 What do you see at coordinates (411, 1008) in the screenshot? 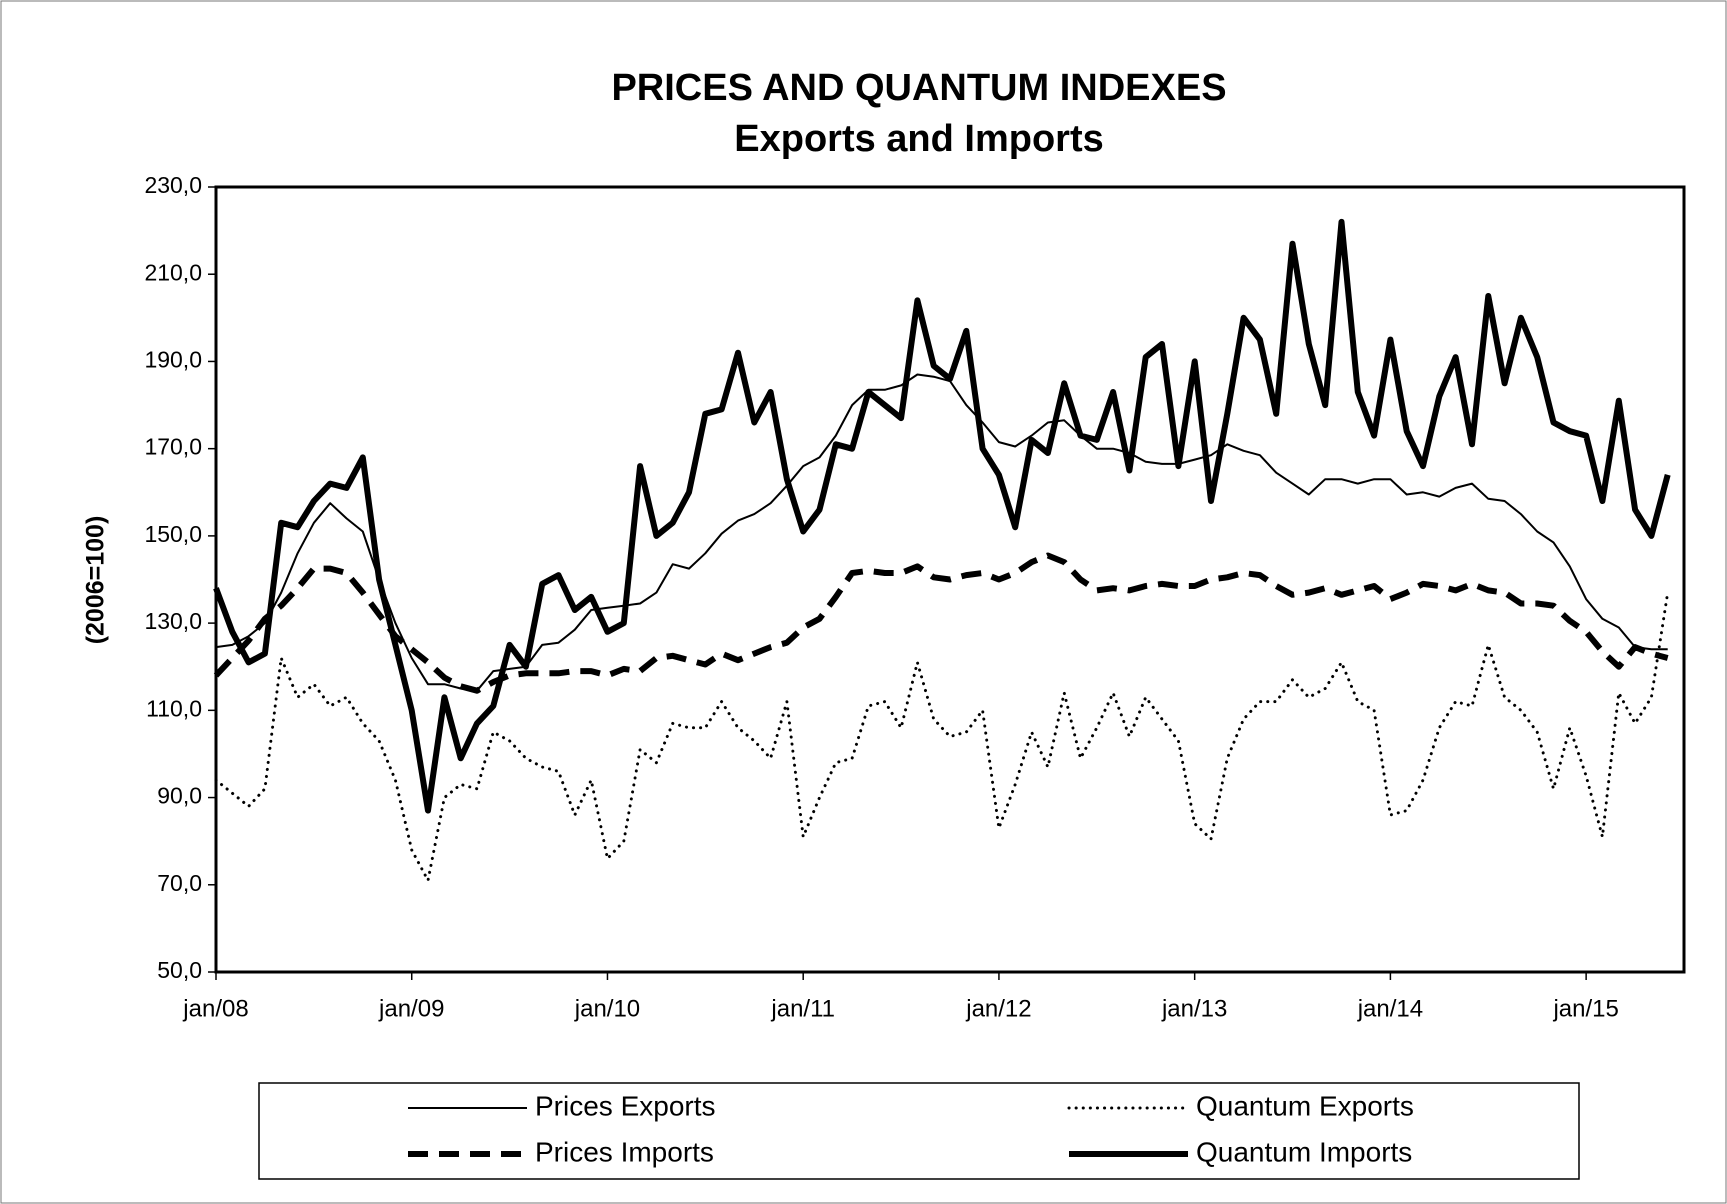
I see `x-tick-label: jan/09` at bounding box center [411, 1008].